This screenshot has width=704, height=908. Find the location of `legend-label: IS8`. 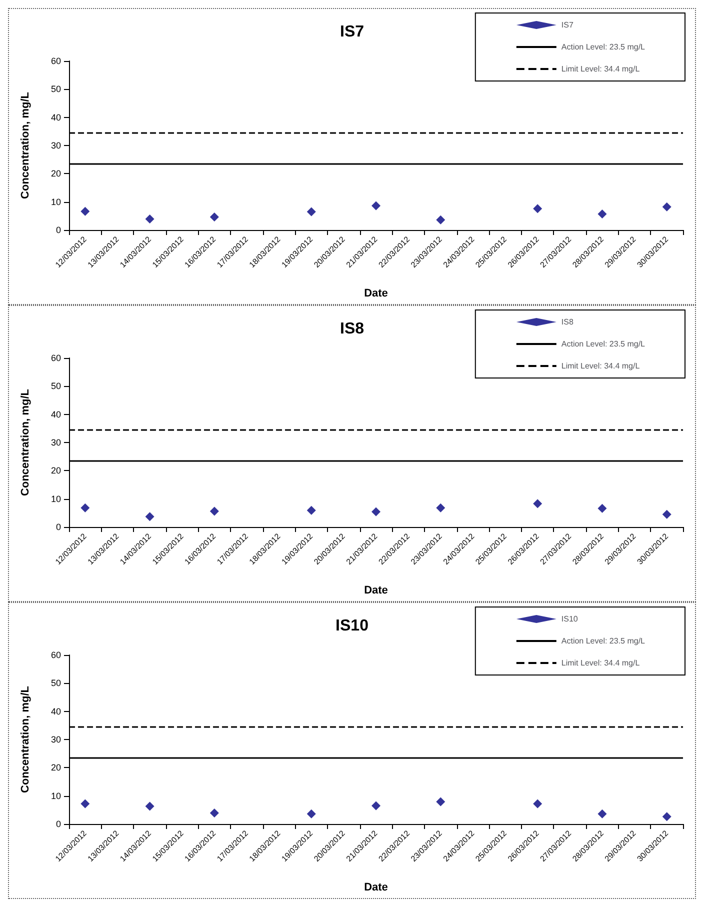

legend-label: IS8 is located at coordinates (567, 322).